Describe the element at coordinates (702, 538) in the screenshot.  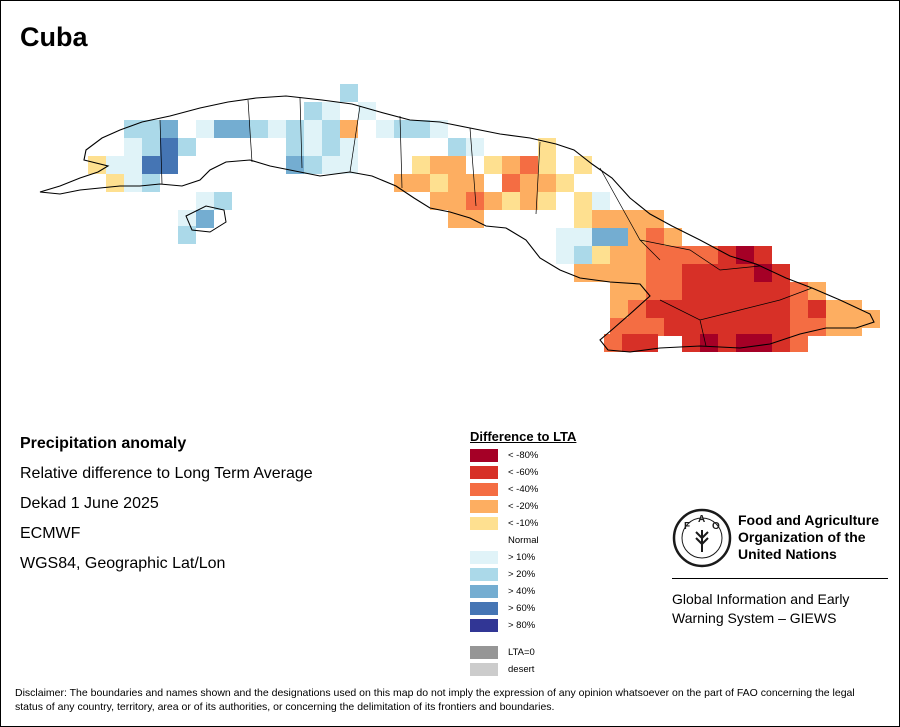
I see `fao-emblem-icon: F A O` at that location.